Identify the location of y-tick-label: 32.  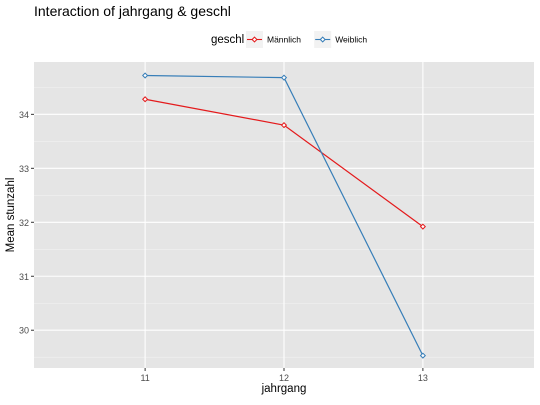
(24, 223).